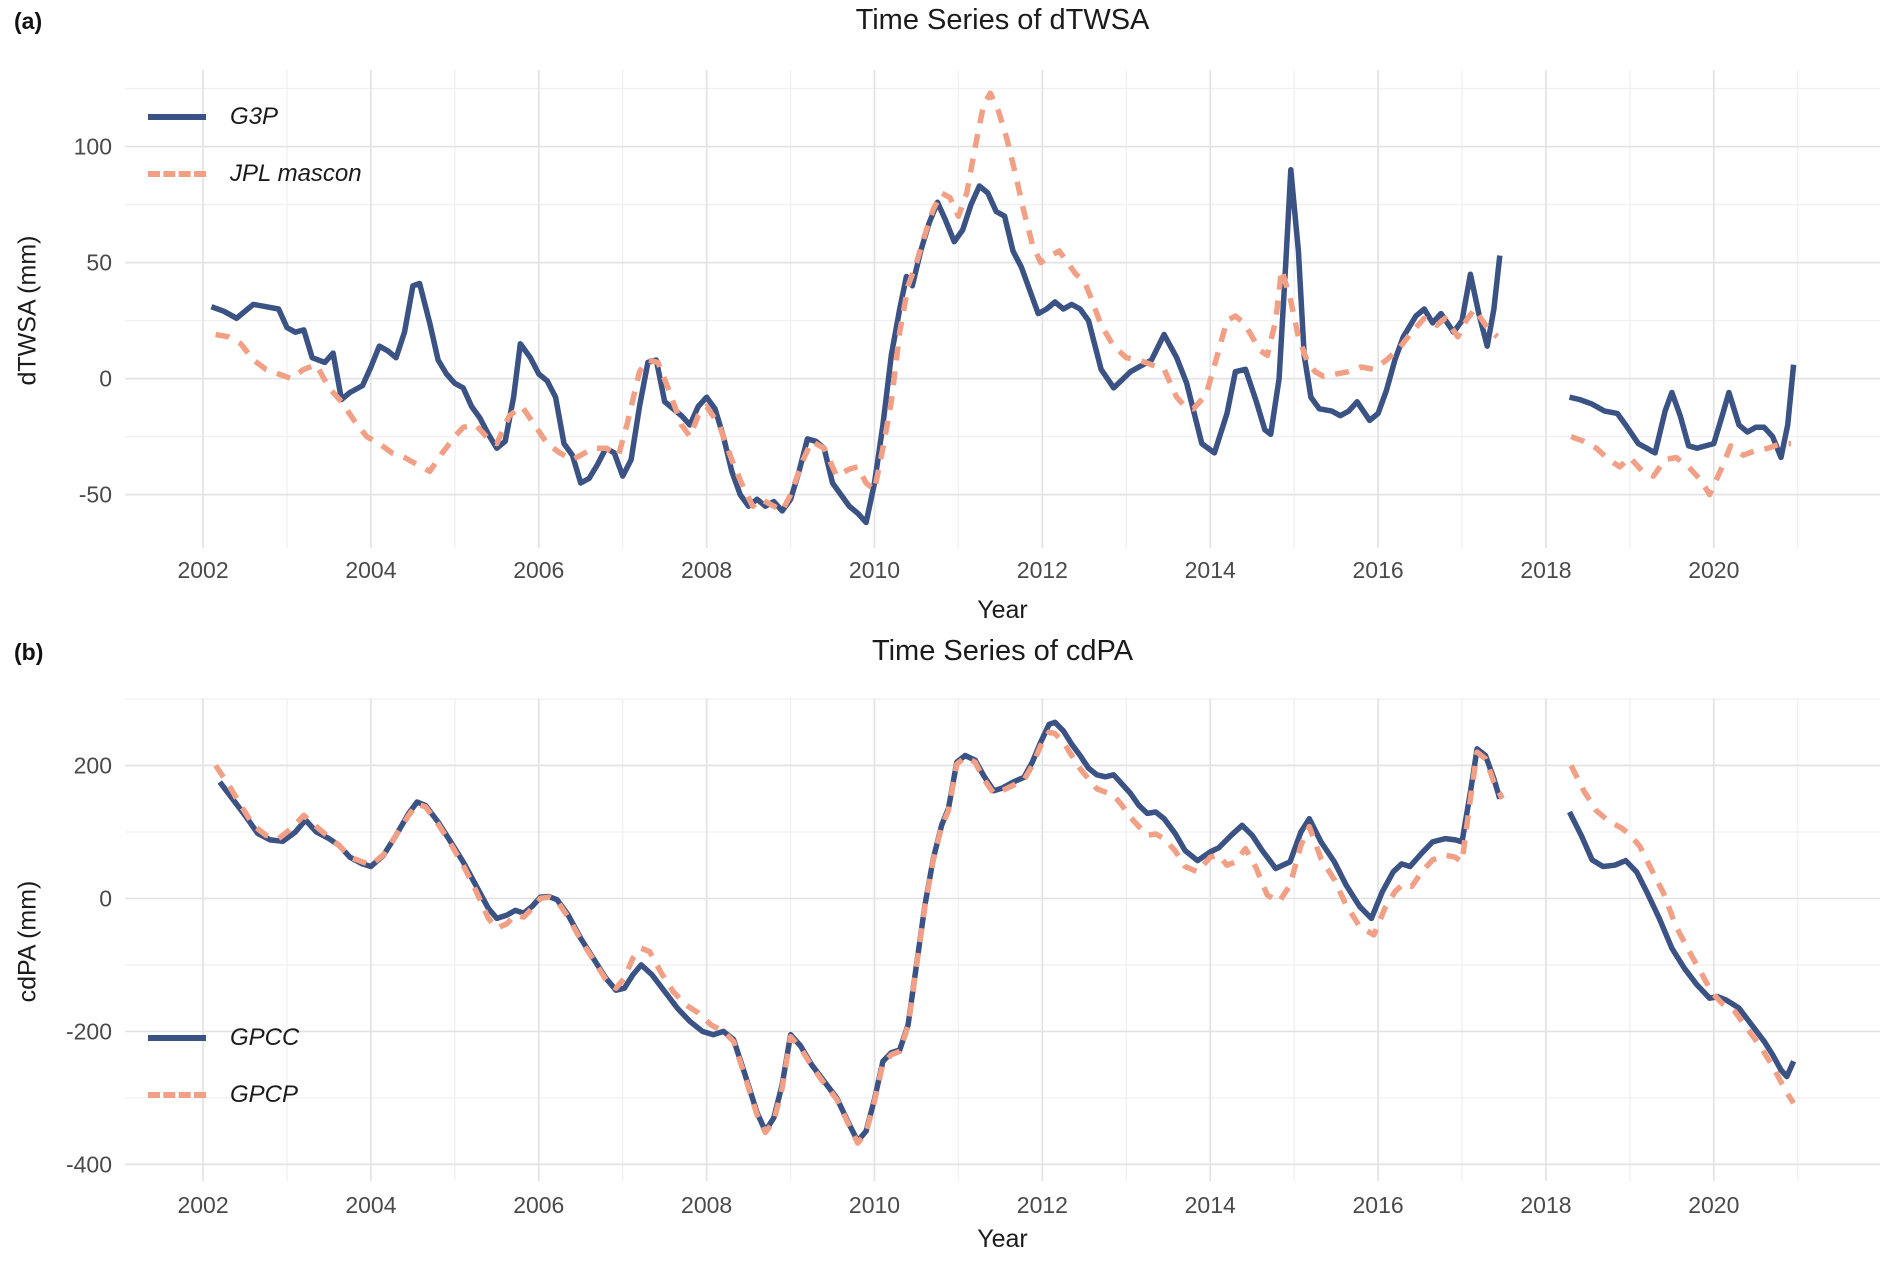 The height and width of the screenshot is (1262, 1892). What do you see at coordinates (1002, 610) in the screenshot?
I see `panel-a-x-axis-label: Year` at bounding box center [1002, 610].